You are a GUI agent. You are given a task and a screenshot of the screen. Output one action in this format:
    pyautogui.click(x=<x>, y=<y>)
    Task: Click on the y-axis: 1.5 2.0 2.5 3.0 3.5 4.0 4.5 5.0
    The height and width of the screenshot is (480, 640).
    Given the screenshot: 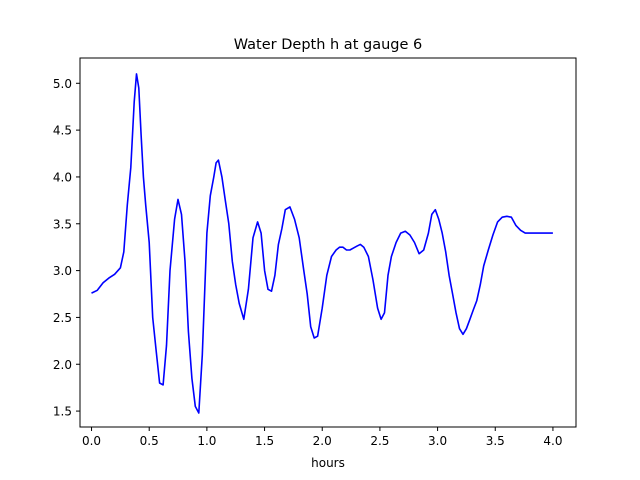 What is the action you would take?
    pyautogui.click(x=66, y=248)
    